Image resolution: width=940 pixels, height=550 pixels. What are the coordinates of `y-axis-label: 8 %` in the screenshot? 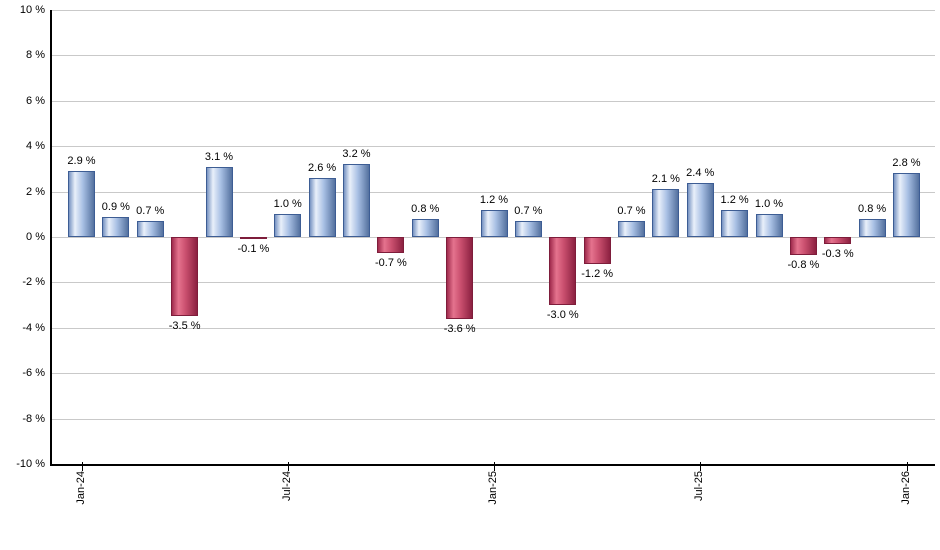 It's located at (35, 55).